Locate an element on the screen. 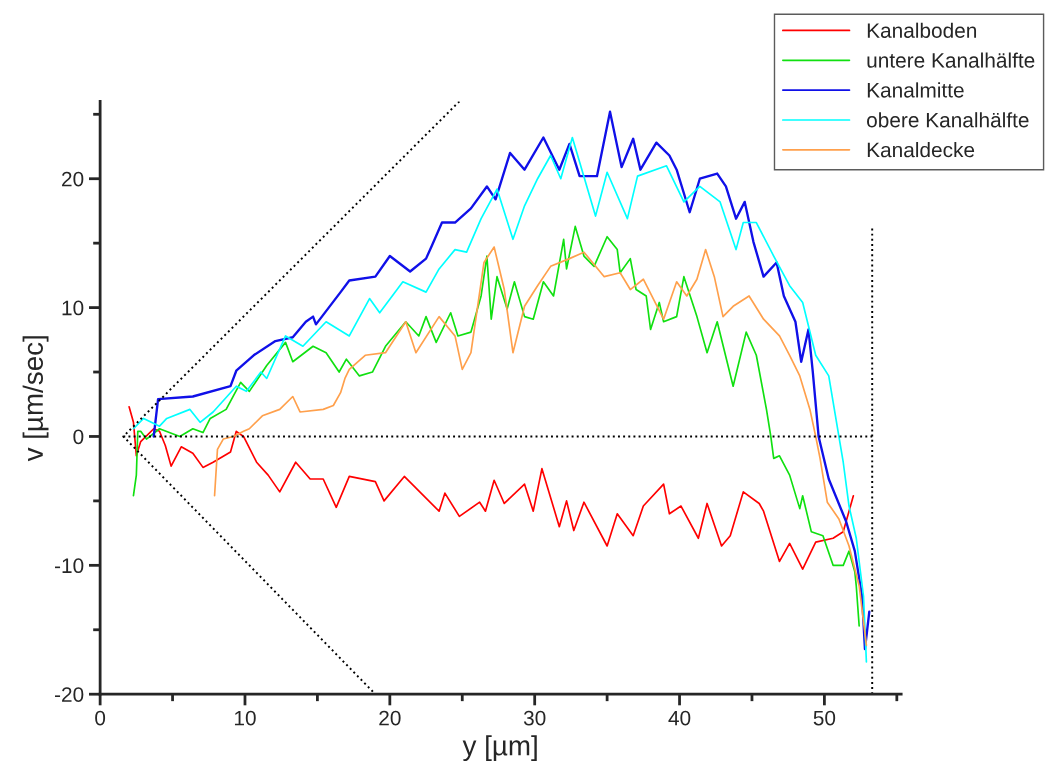 The image size is (1054, 780). y-tick-label: 10 is located at coordinates (73, 308).